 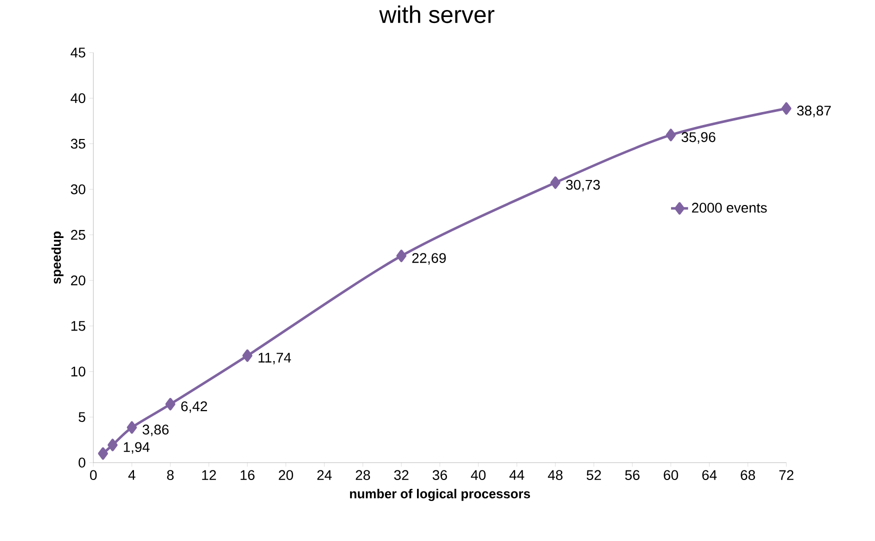 What do you see at coordinates (170, 475) in the screenshot?
I see `x-tick-label: 8` at bounding box center [170, 475].